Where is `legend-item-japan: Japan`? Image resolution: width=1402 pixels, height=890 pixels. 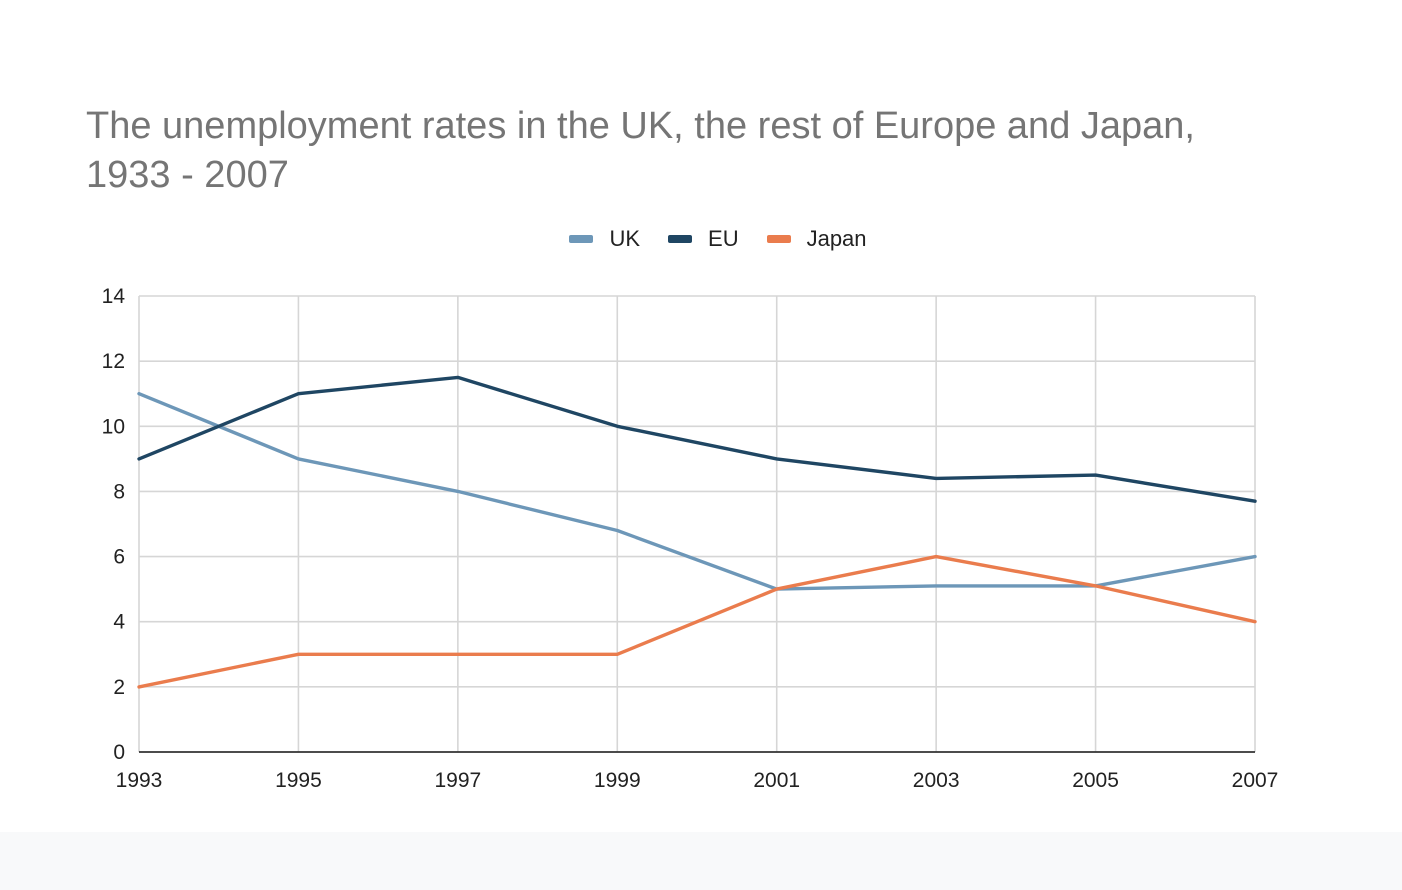
legend-item-japan: Japan is located at coordinates (816, 239).